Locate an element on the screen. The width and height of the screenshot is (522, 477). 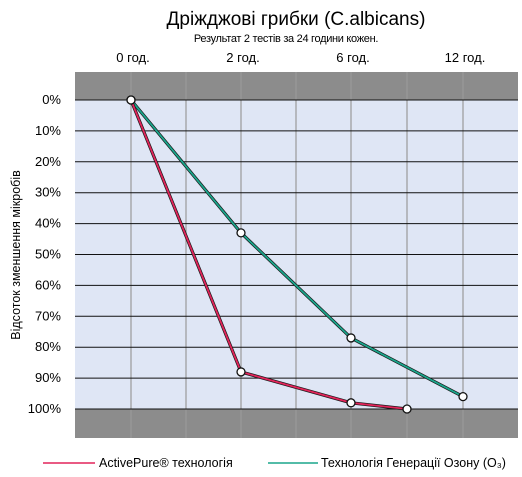
y-tick-label: 30% is located at coordinates (48, 192).